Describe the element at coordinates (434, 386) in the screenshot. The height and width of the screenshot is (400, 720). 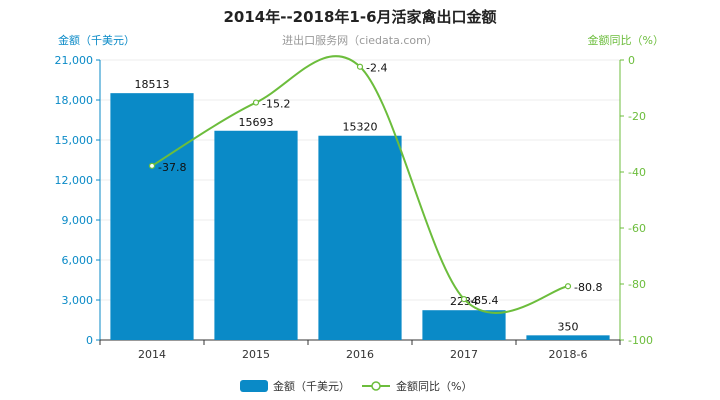
I see `legend-line-label: 金额同比（%）` at that location.